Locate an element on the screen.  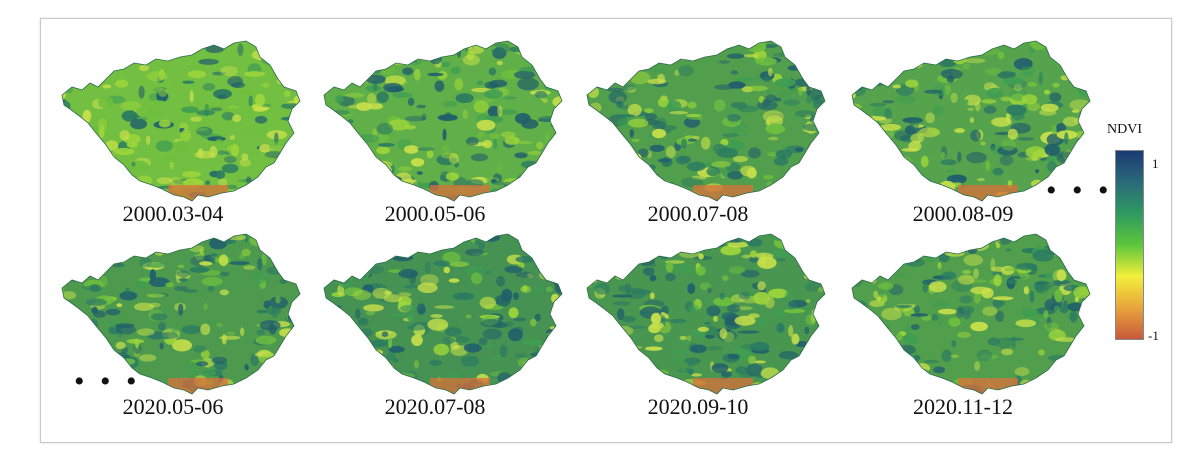
ellipsis-top: • • • is located at coordinates (1079, 190).